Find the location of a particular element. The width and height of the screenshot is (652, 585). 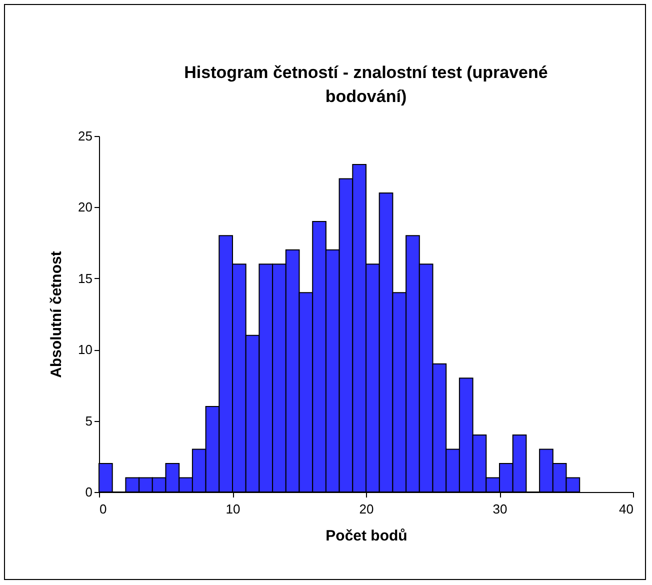

y-tick-label: 15 is located at coordinates (85, 278).